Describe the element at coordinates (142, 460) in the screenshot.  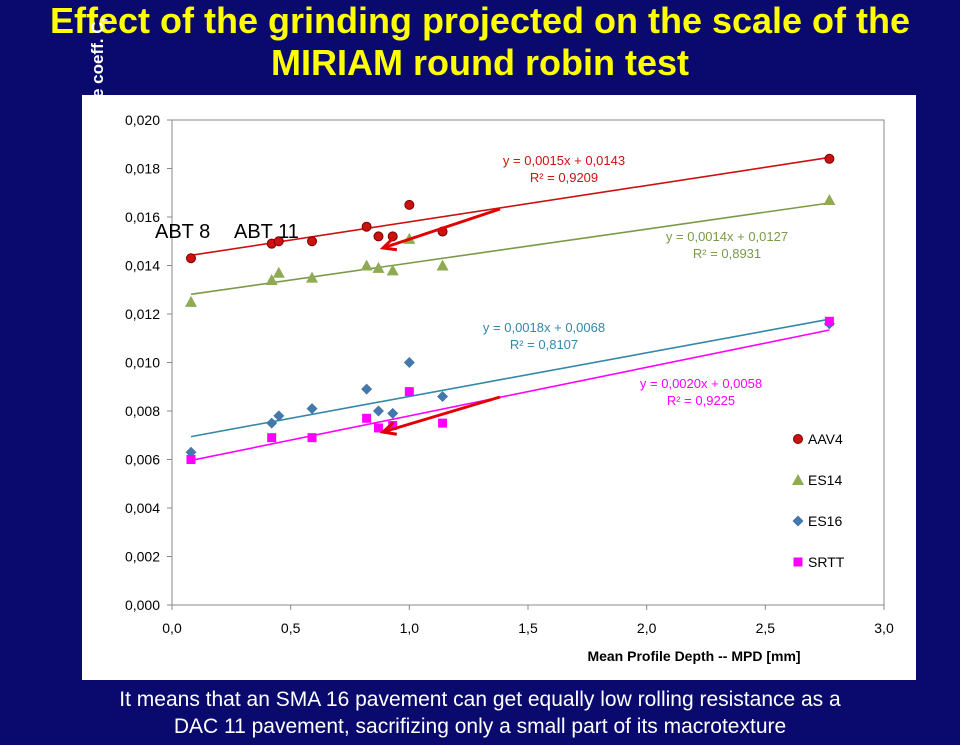
I see `y-tick-label: 0,006` at that location.